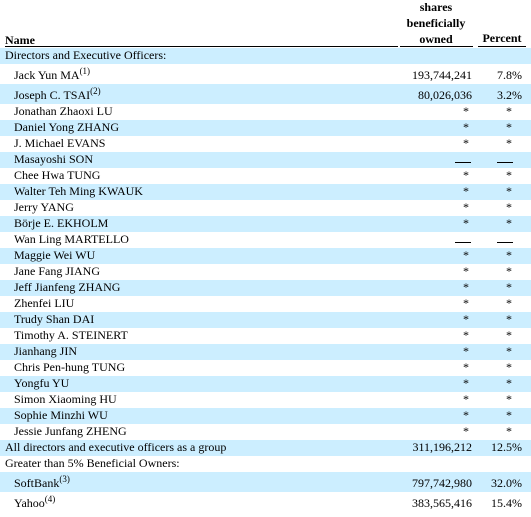 The width and height of the screenshot is (531, 517). Describe the element at coordinates (463, 162) in the screenshot. I see `shares-dash` at that location.